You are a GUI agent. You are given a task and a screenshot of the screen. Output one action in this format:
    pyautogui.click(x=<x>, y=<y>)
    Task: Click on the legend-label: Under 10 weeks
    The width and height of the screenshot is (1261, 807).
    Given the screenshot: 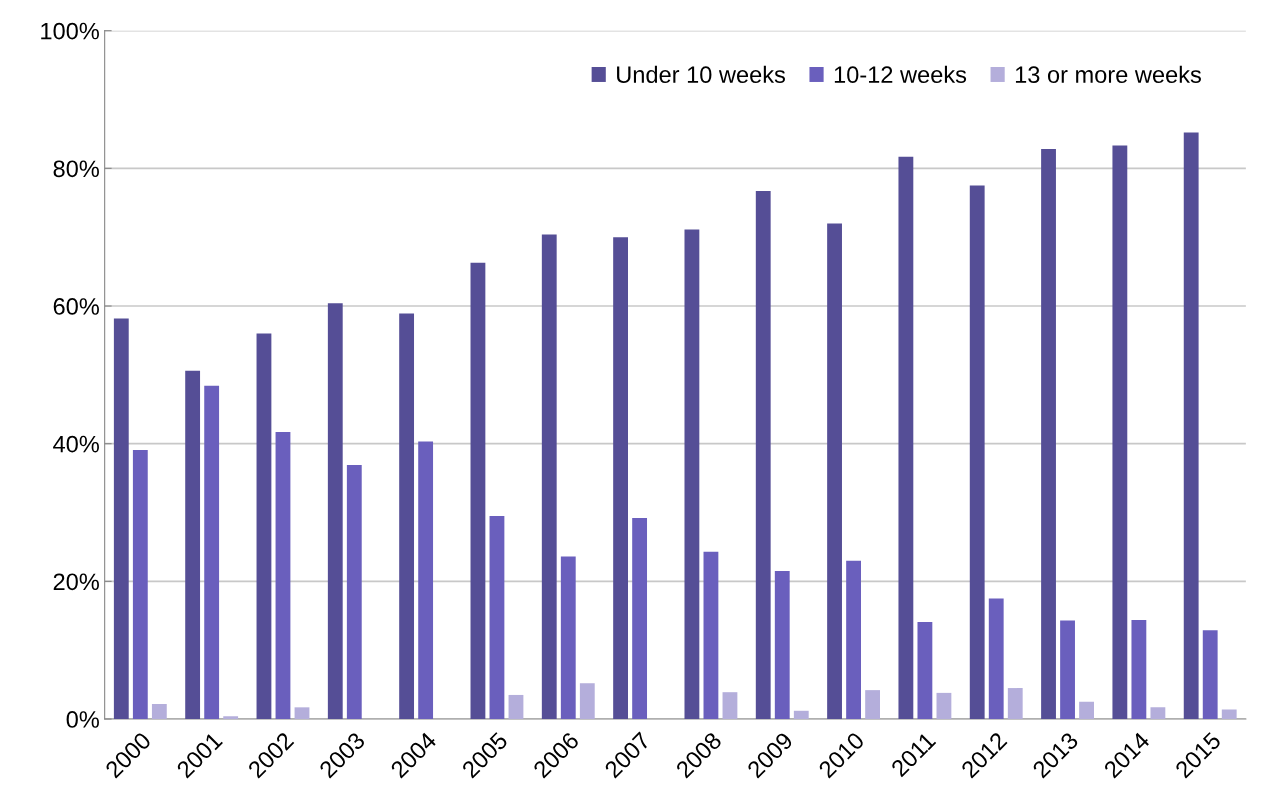 What is the action you would take?
    pyautogui.click(x=701, y=74)
    